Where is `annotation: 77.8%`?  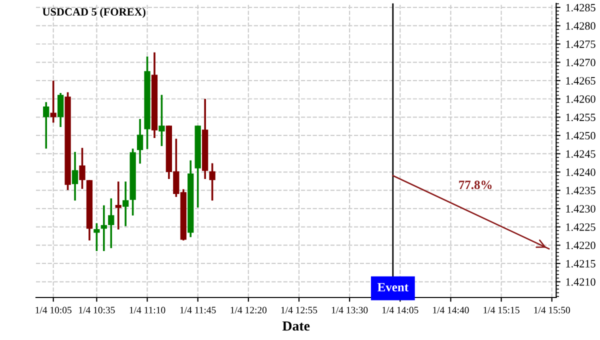 annotation: 77.8% is located at coordinates (475, 185).